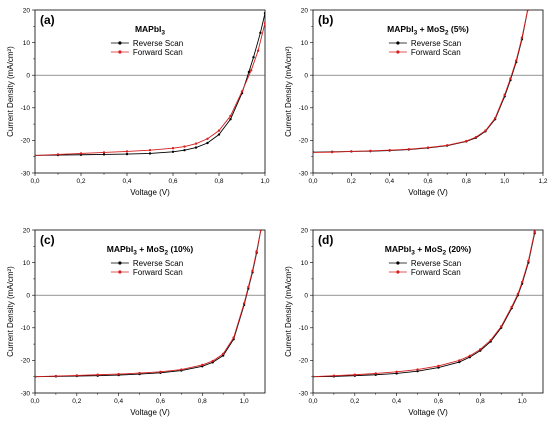  I want to click on y-tick-label: 10, so click(27, 43).